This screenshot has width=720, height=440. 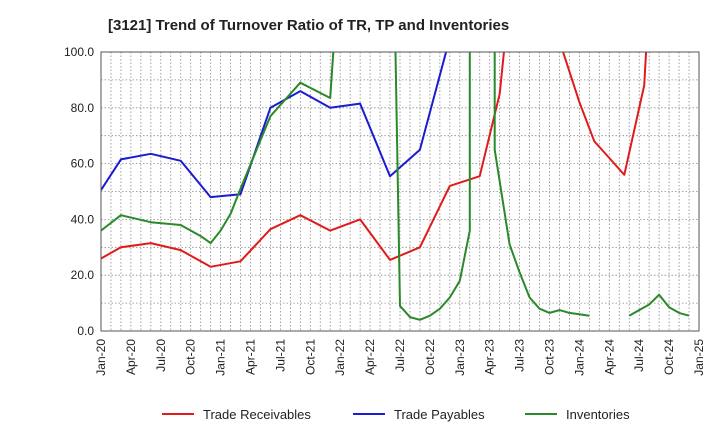 What do you see at coordinates (609, 357) in the screenshot?
I see `x-tick-label: Apr-24` at bounding box center [609, 357].